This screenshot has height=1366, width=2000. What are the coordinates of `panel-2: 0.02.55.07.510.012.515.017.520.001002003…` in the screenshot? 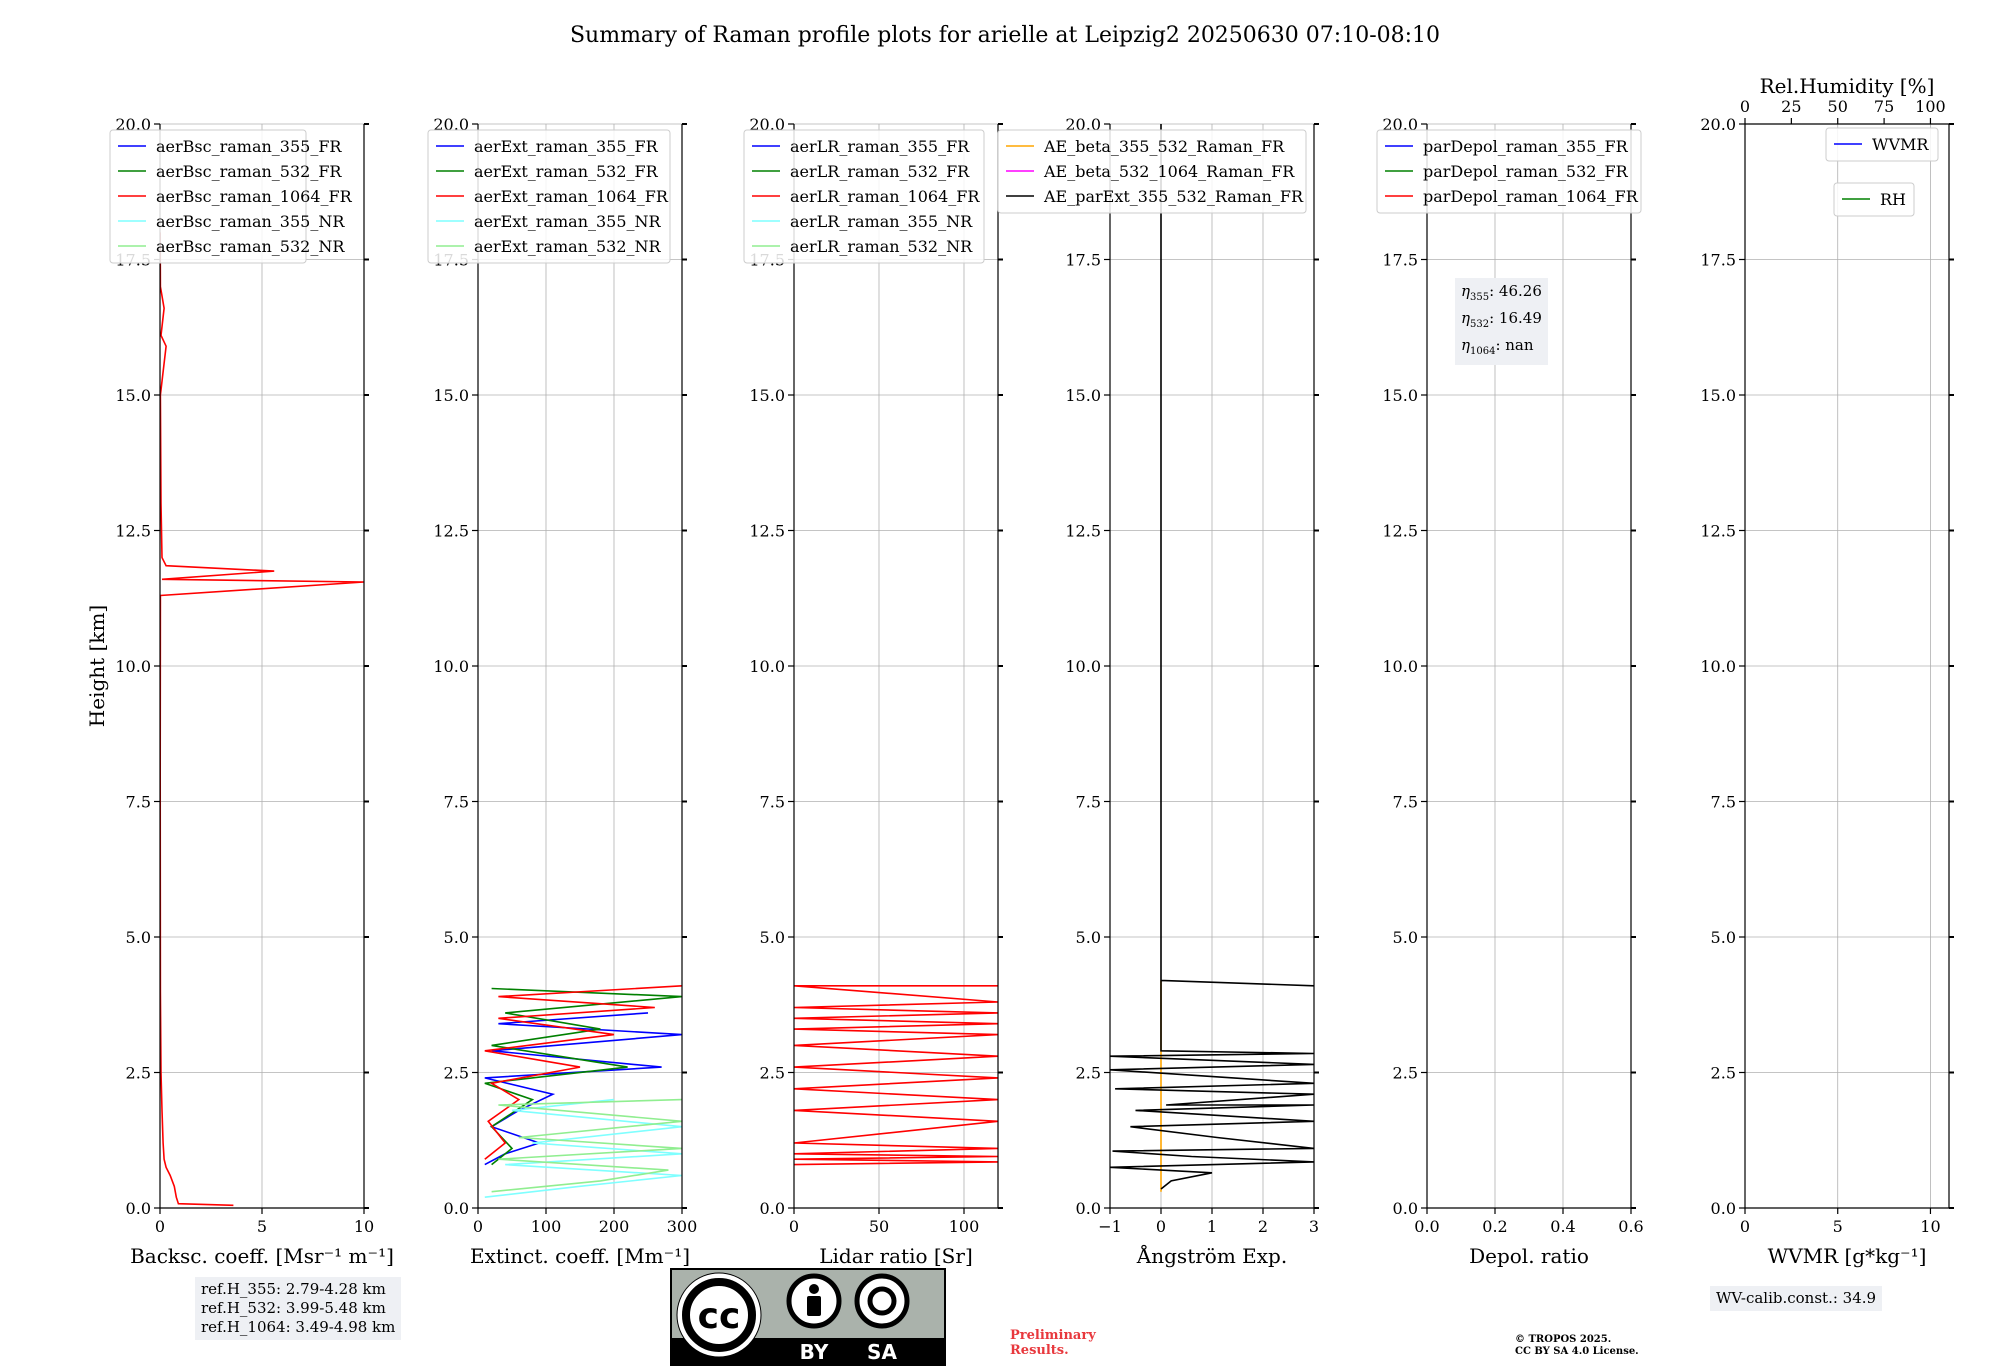 It's located at (562, 691).